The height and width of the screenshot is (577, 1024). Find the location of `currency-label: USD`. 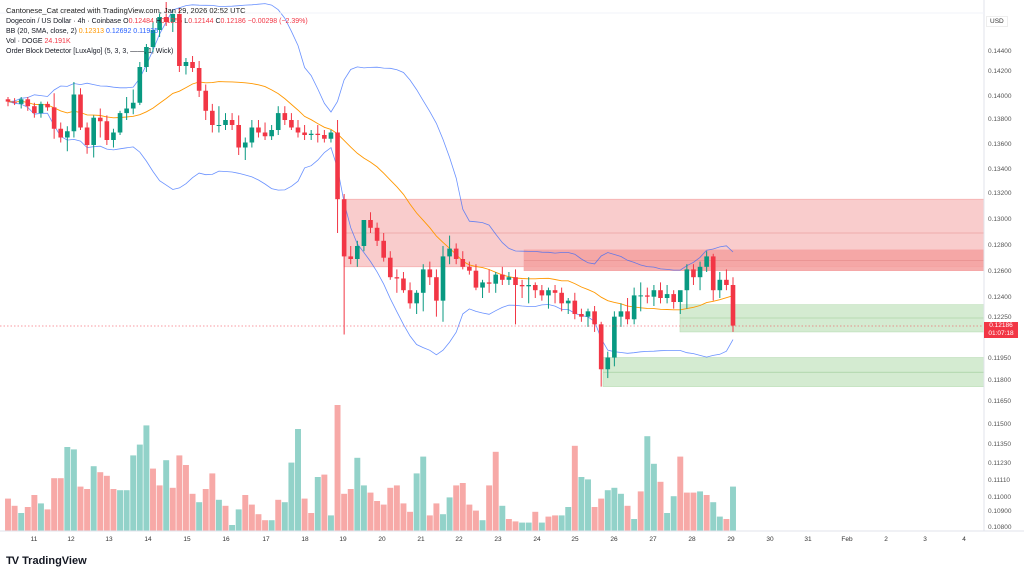

currency-label: USD is located at coordinates (997, 21).